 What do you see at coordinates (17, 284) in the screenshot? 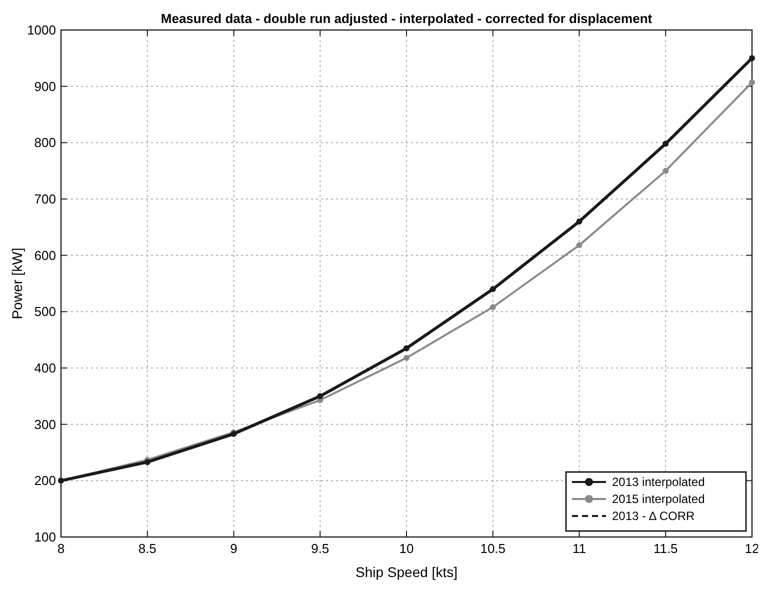
I see `y-axis-title: Power [kW]` at bounding box center [17, 284].